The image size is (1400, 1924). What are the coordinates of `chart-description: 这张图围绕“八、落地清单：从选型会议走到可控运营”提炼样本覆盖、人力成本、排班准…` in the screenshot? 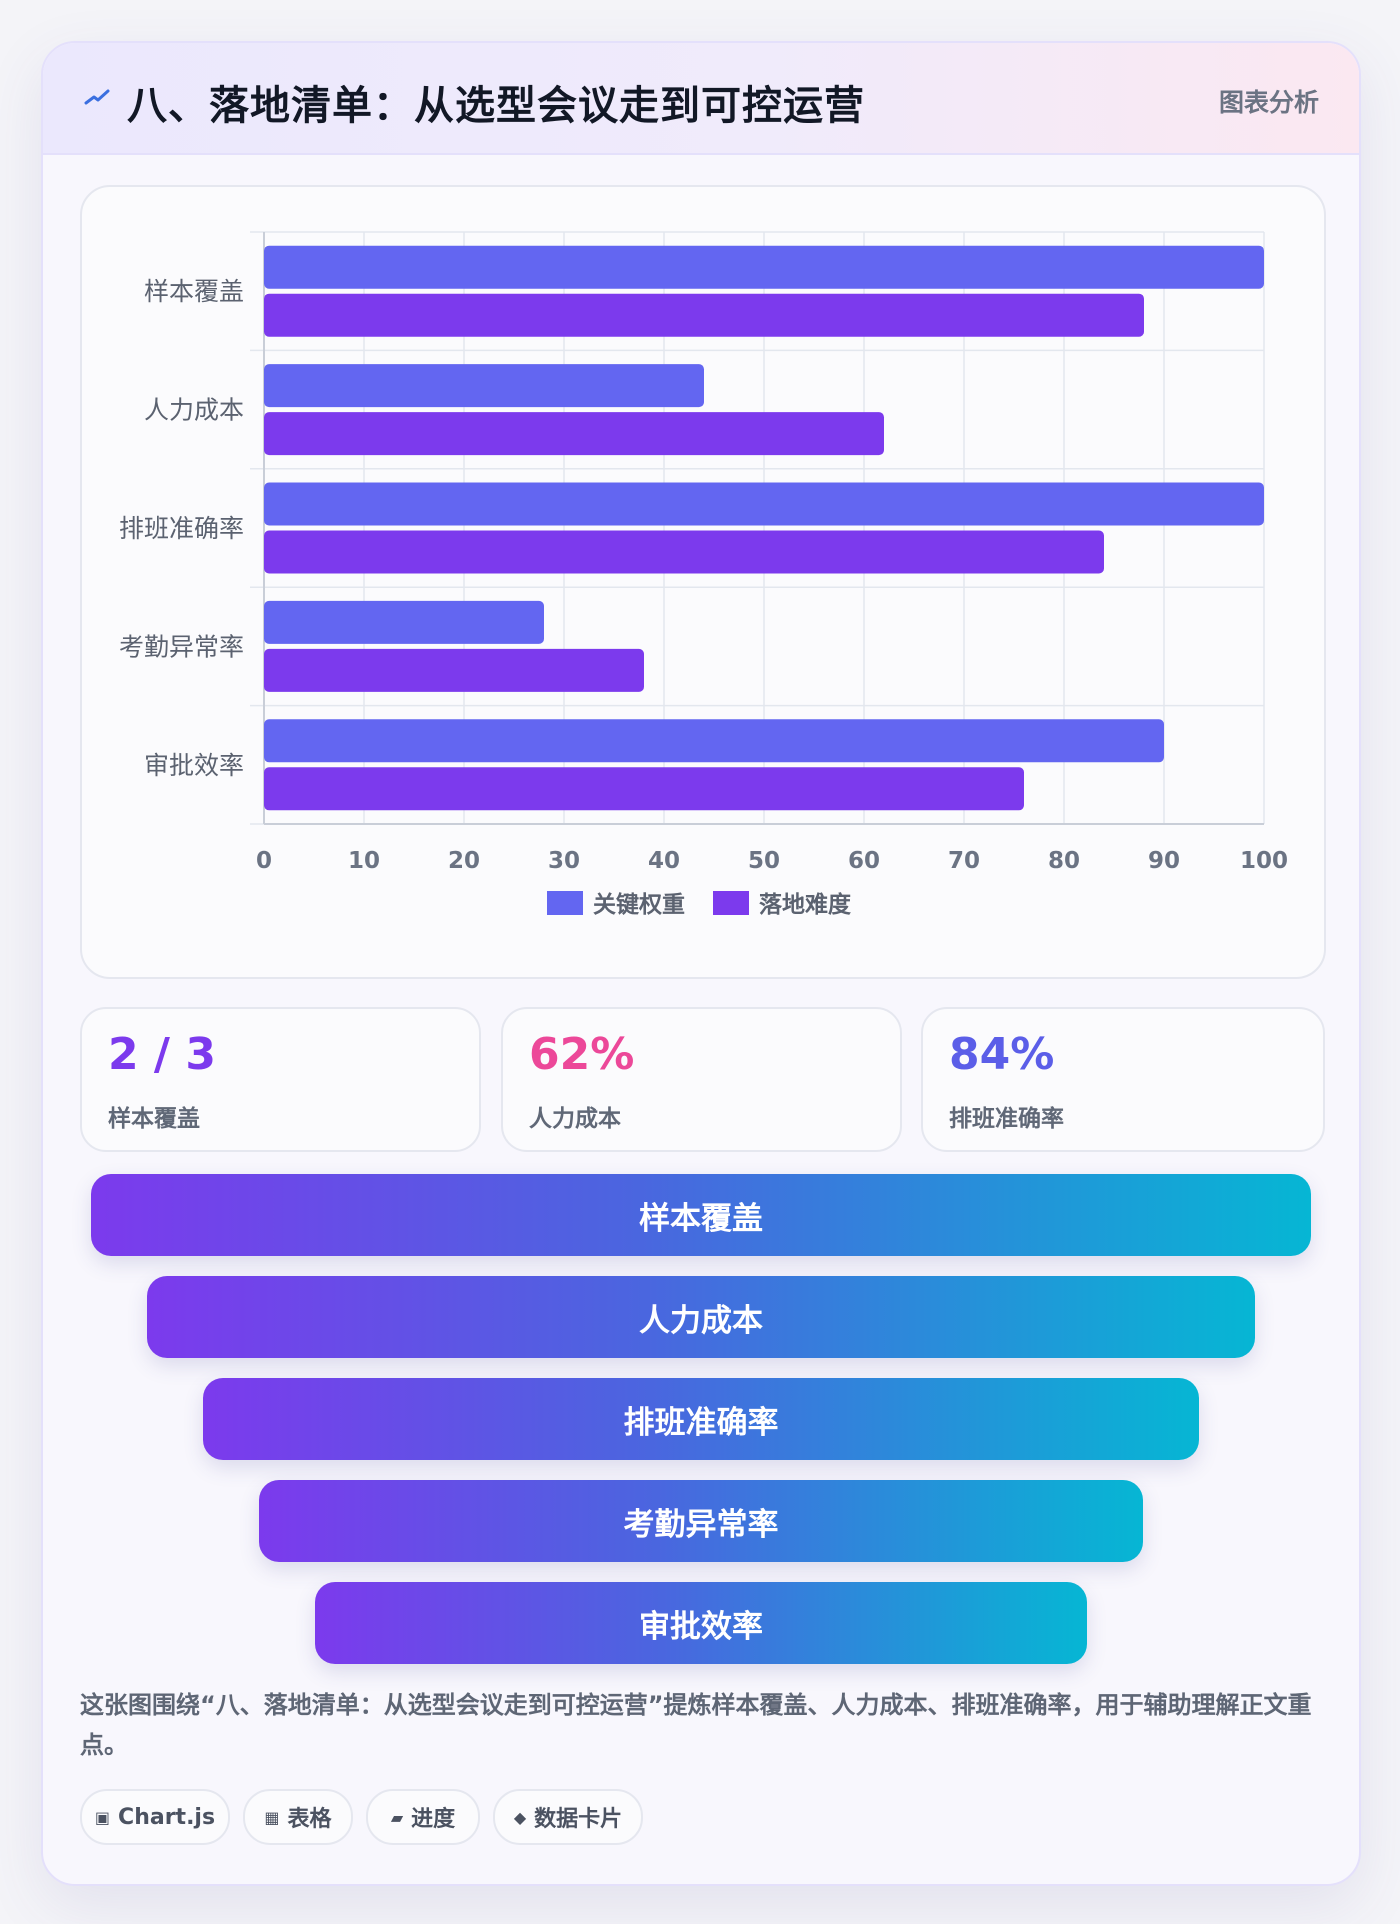 It's located at (696, 1725).